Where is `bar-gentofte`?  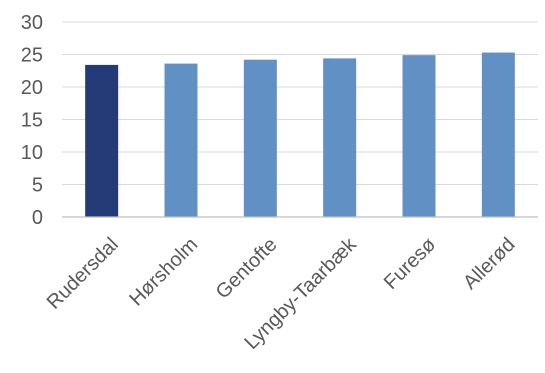 bar-gentofte is located at coordinates (260, 138).